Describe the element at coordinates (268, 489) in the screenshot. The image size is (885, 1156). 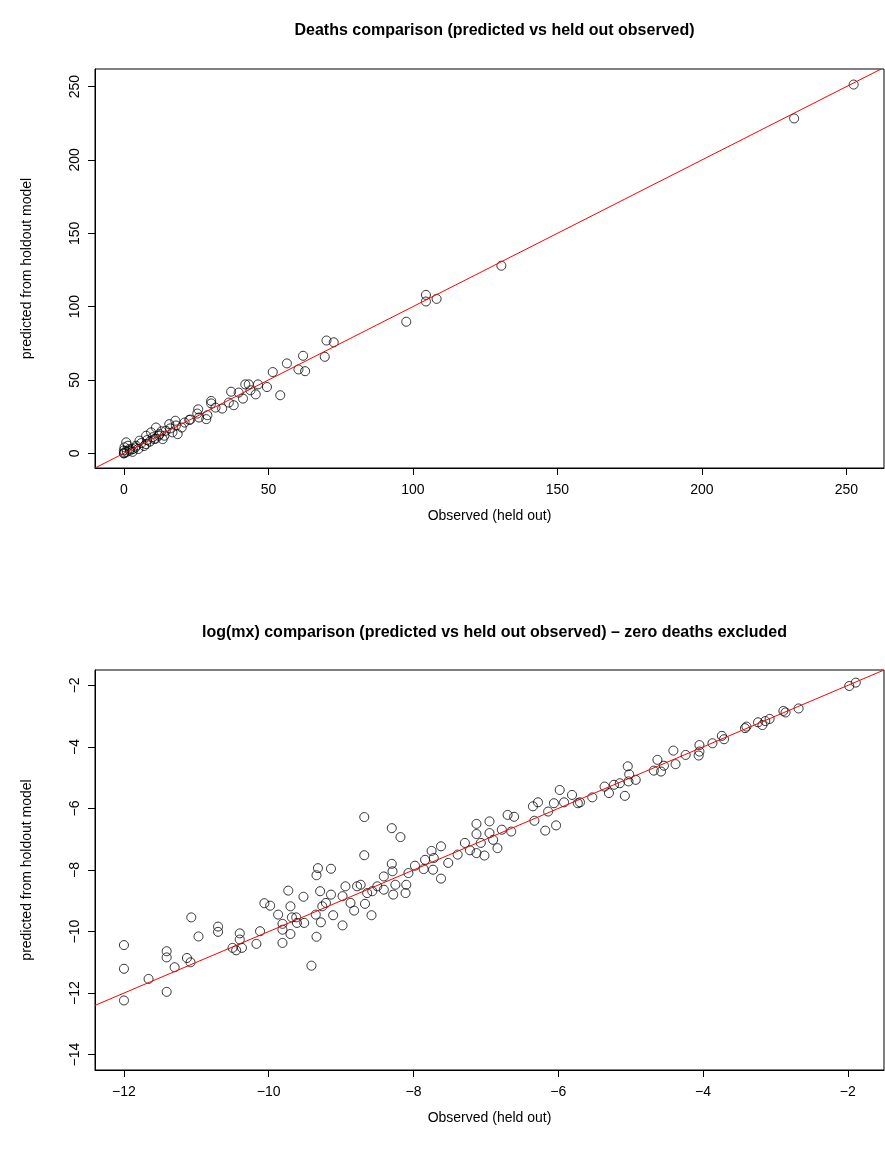
I see `x-tick-label: 50` at that location.